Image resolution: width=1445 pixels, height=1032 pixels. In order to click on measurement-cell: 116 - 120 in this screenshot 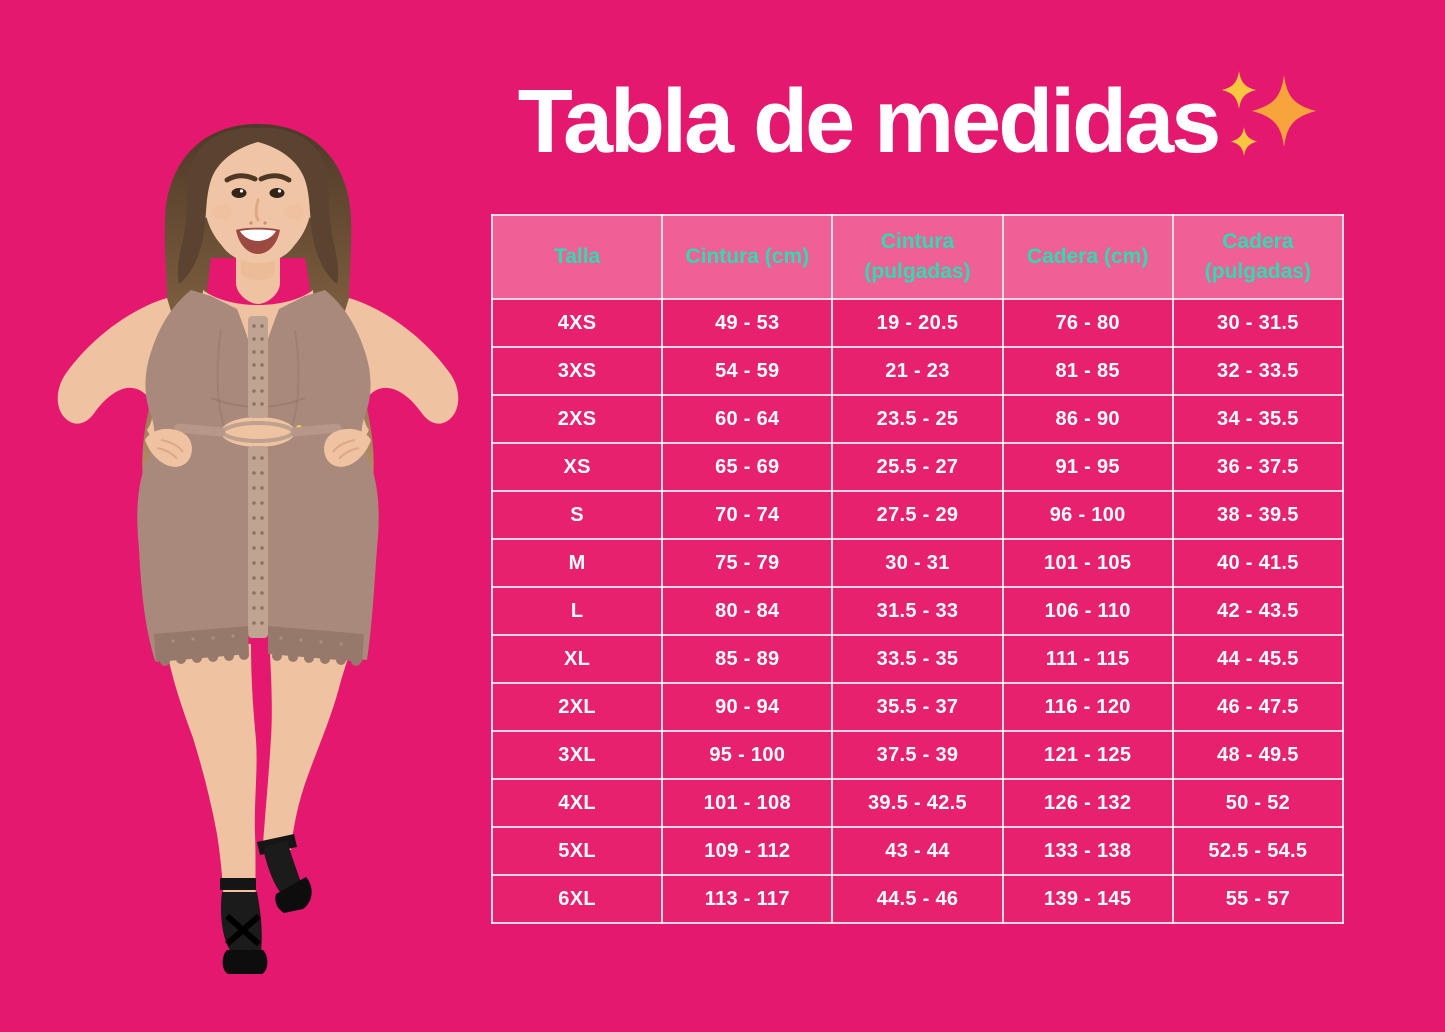, I will do `click(1087, 707)`.